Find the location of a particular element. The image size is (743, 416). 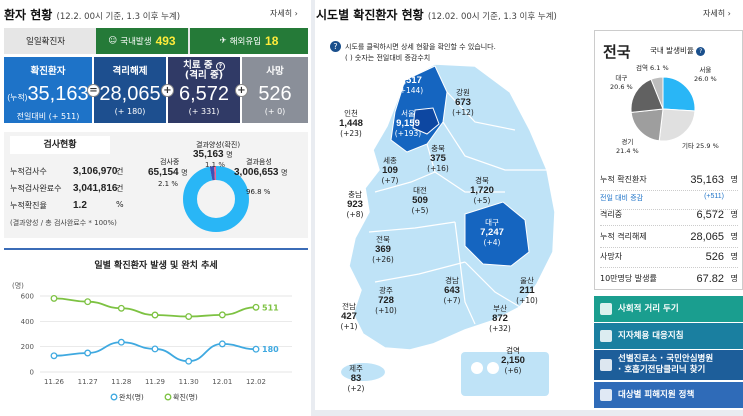

x-tick-label: 11.29 is located at coordinates (155, 382).